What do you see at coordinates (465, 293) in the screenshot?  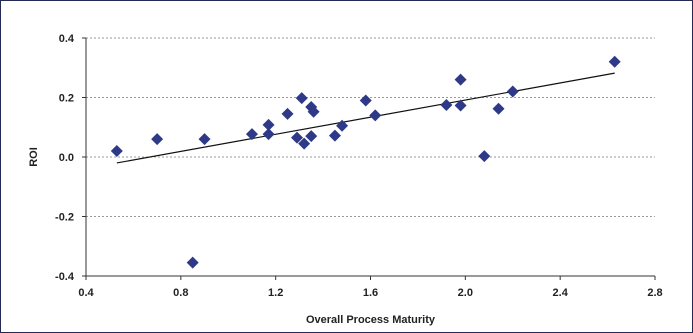 I see `x-tick-label: 2.0` at bounding box center [465, 293].